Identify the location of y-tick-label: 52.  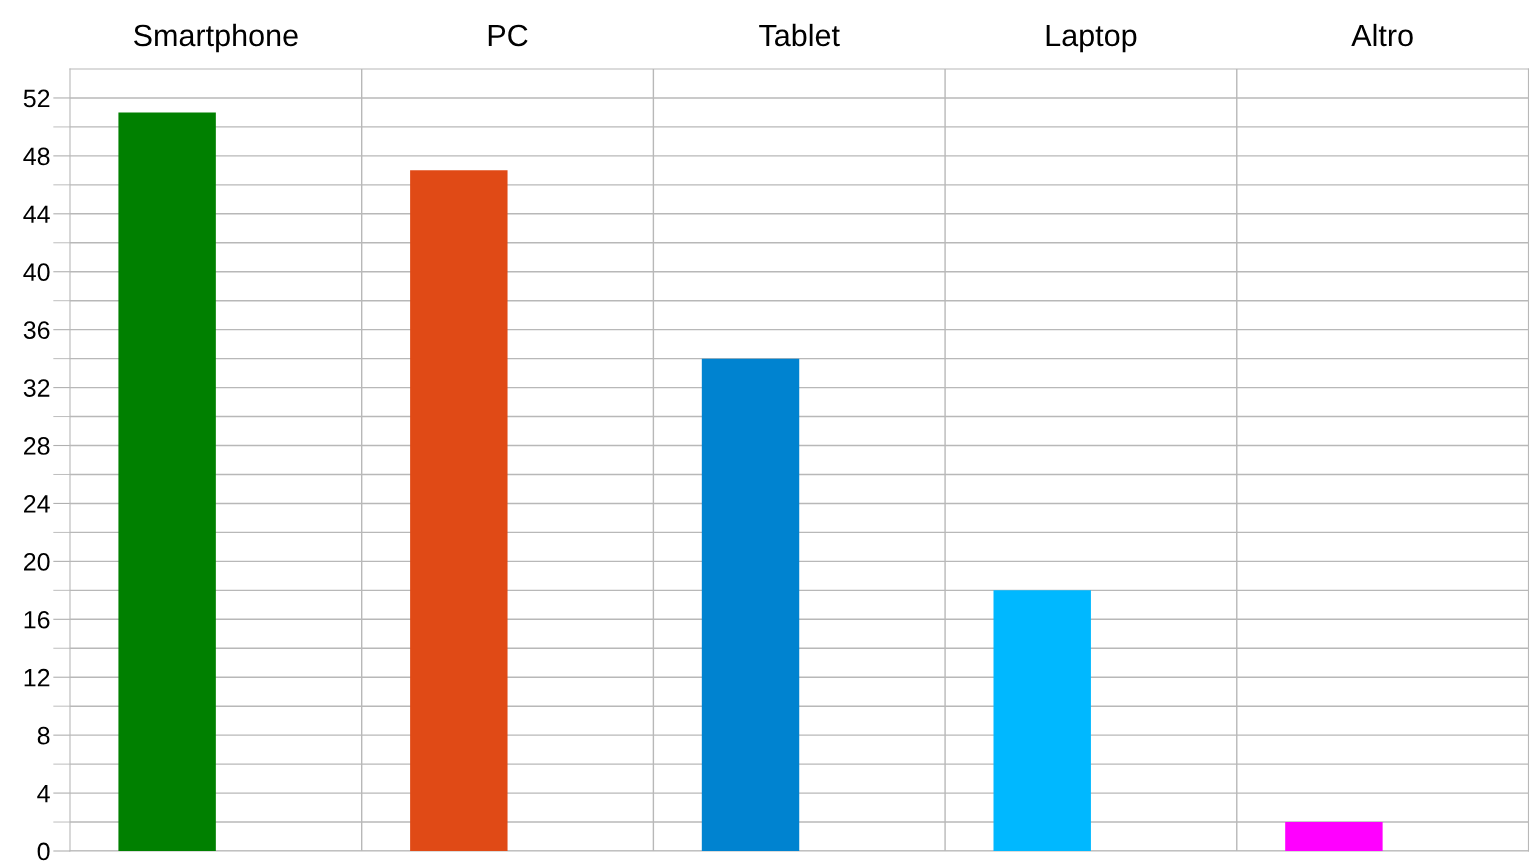
(36, 98).